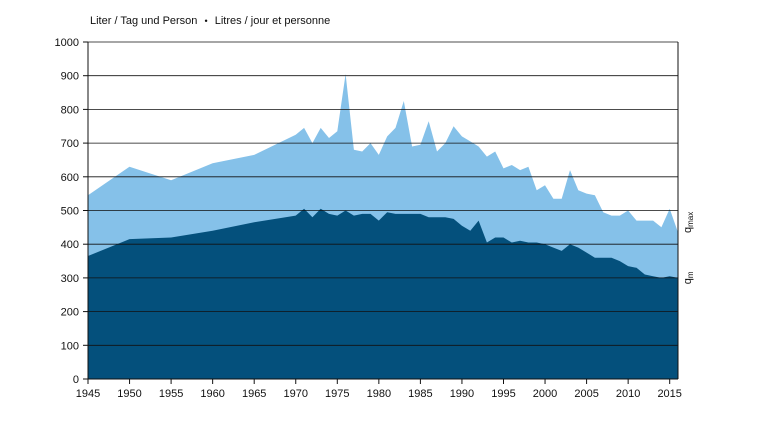 Image resolution: width=760 pixels, height=440 pixels. I want to click on x-tick-label-1945: 1945, so click(88, 394).